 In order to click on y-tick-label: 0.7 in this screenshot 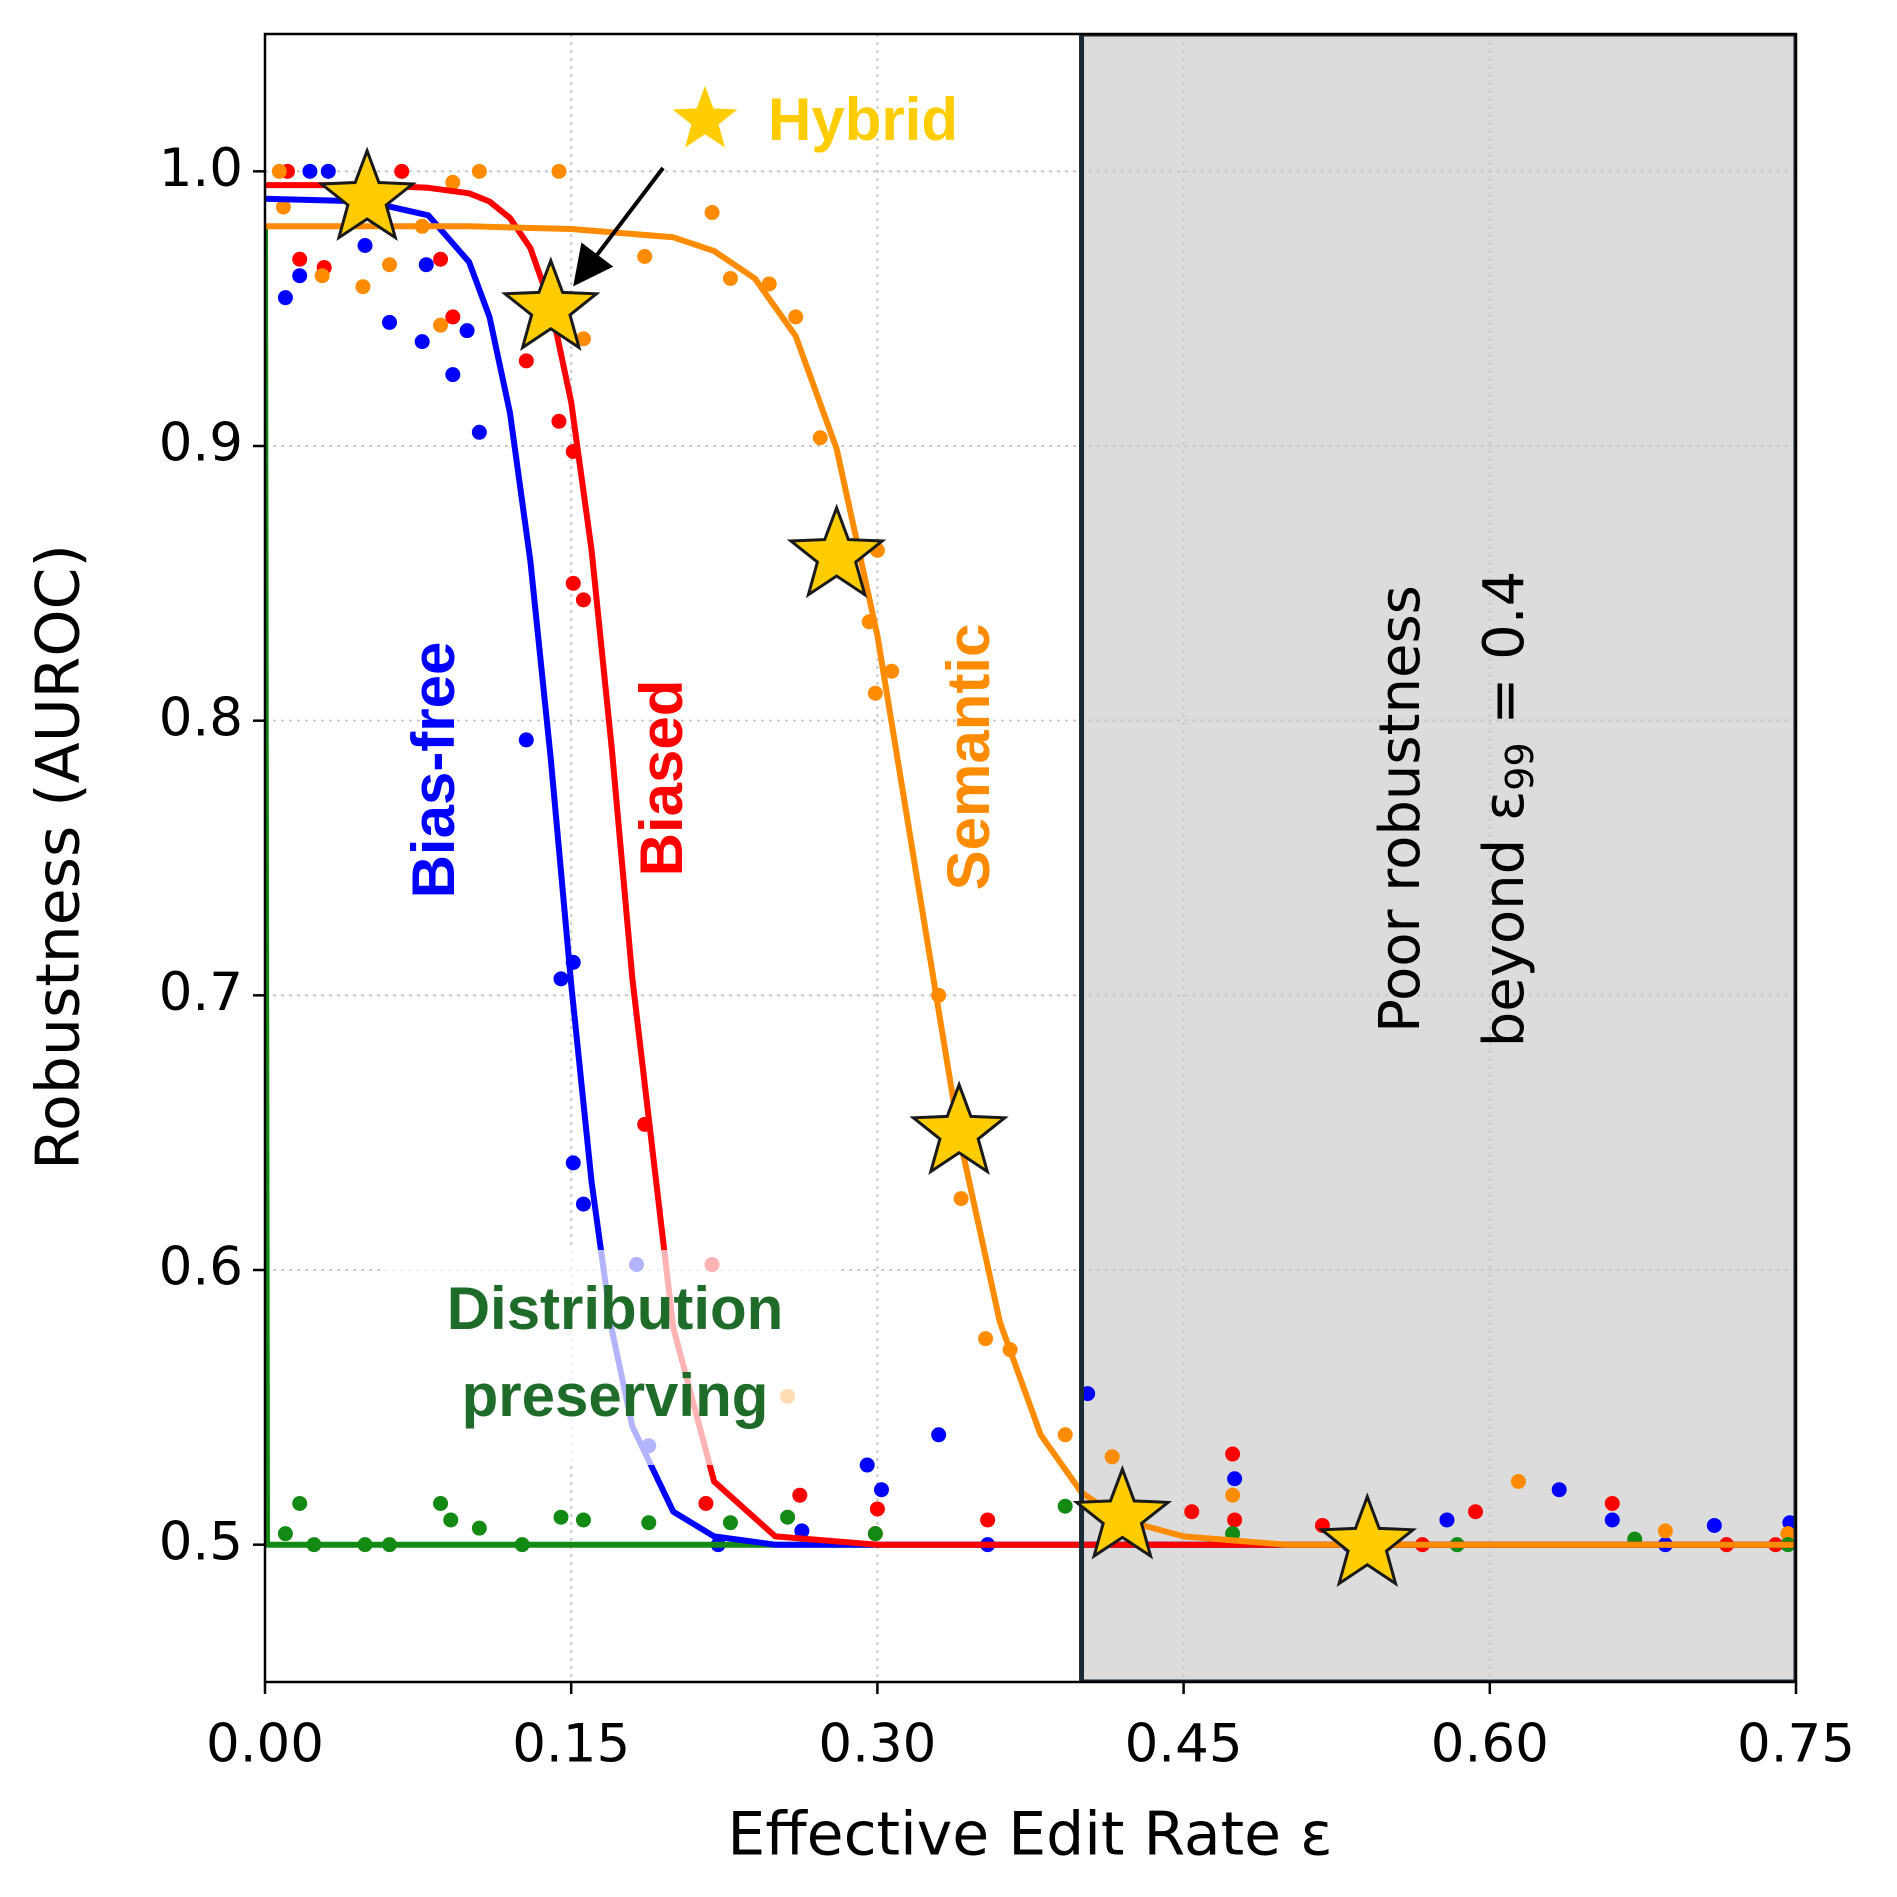, I will do `click(201, 992)`.